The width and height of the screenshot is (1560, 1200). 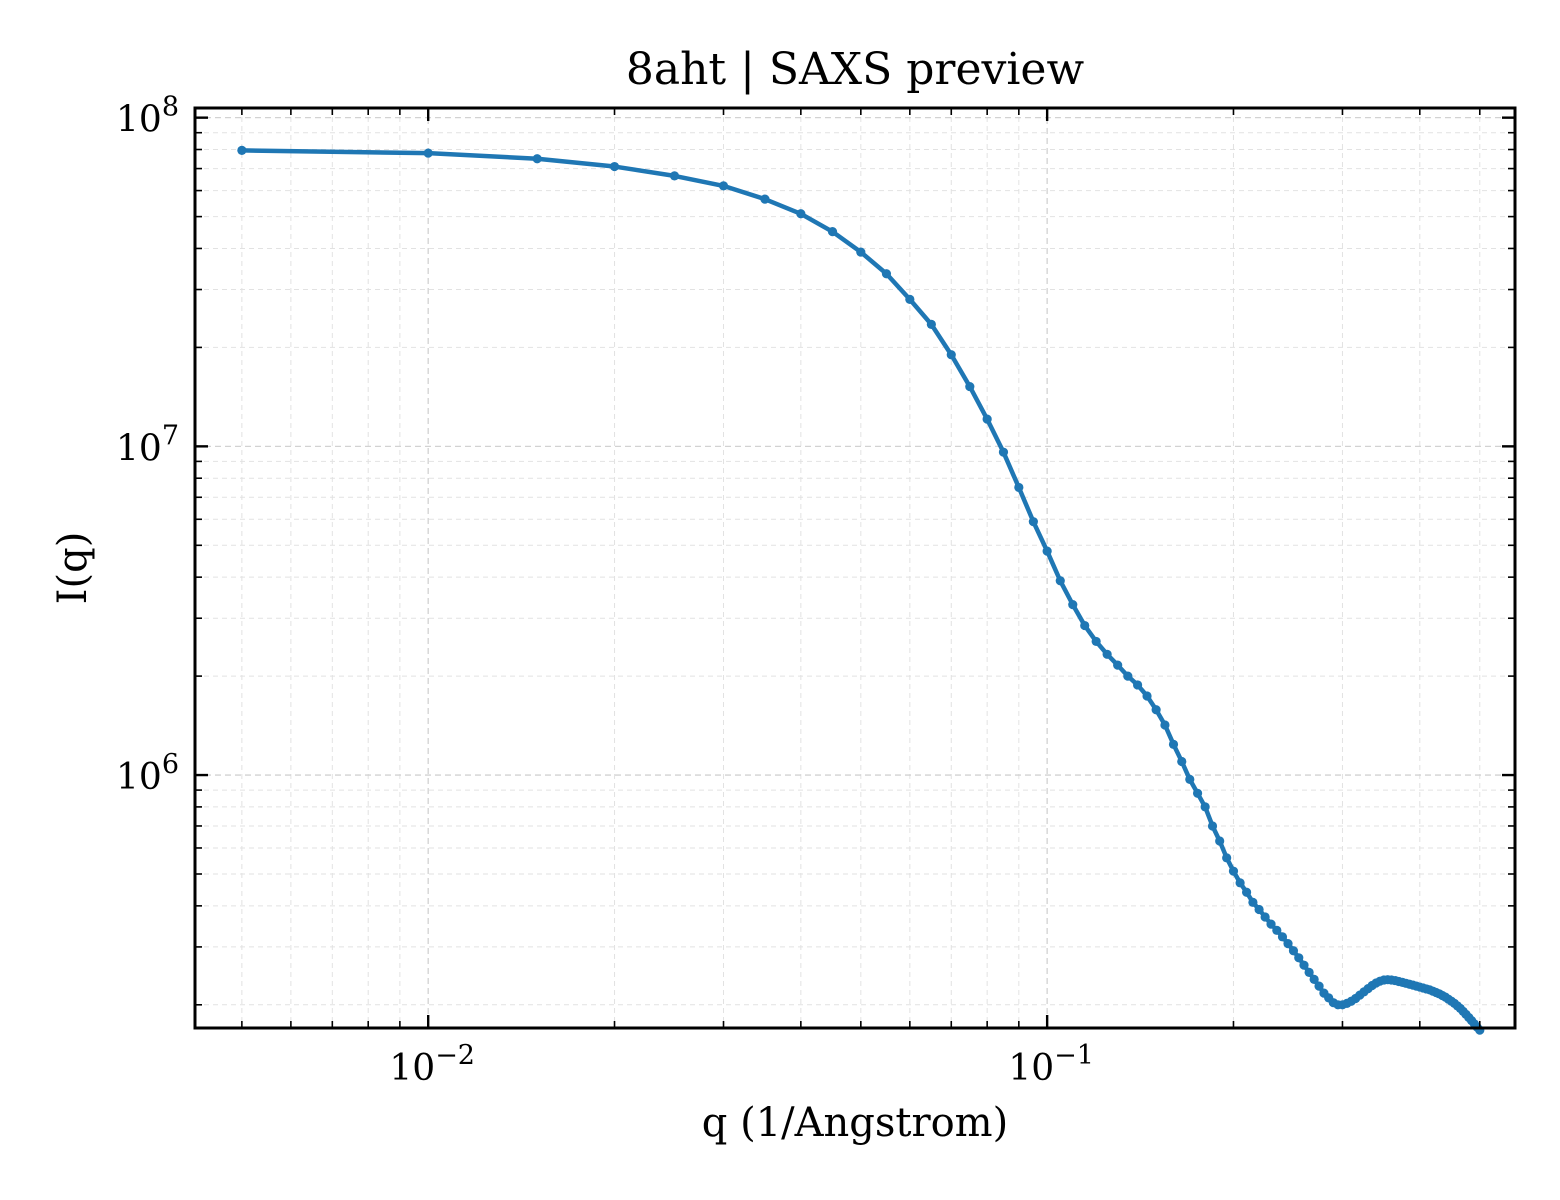 What do you see at coordinates (432, 1064) in the screenshot?
I see `x-tick-label: 10⁻²` at bounding box center [432, 1064].